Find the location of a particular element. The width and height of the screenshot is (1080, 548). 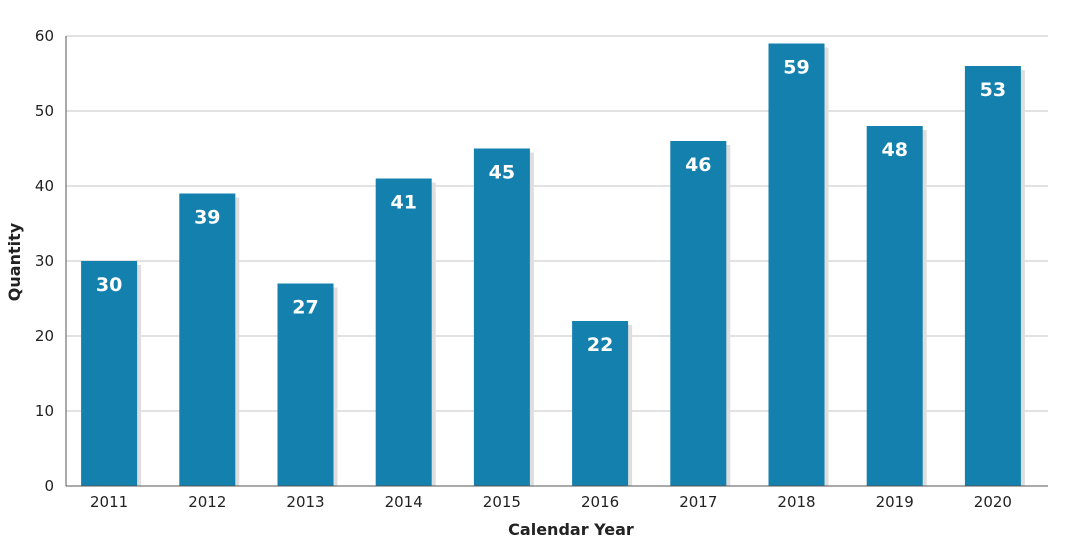

x-tick-label-2019: 2019 is located at coordinates (895, 502).